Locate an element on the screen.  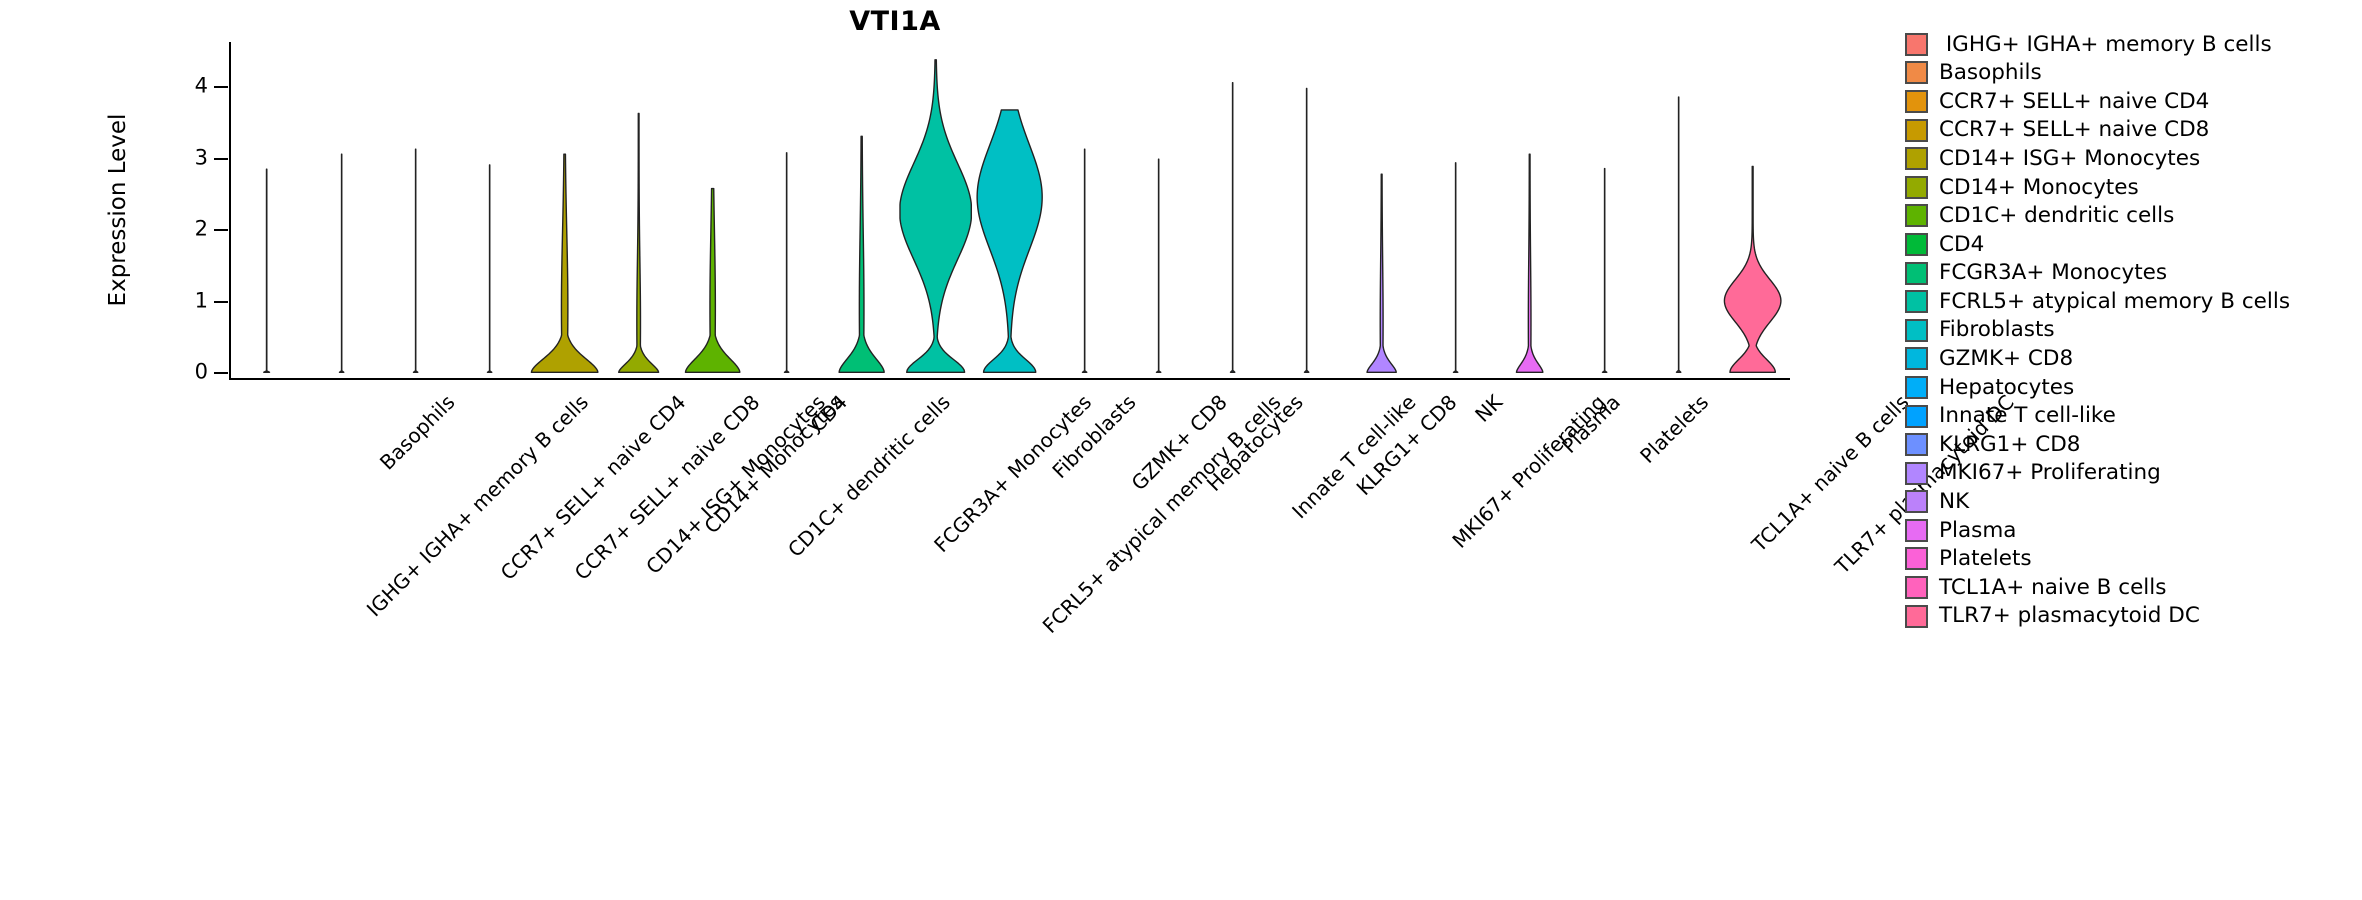
violin-ccr7-sell-naive-cd8 is located at coordinates (489, 210).